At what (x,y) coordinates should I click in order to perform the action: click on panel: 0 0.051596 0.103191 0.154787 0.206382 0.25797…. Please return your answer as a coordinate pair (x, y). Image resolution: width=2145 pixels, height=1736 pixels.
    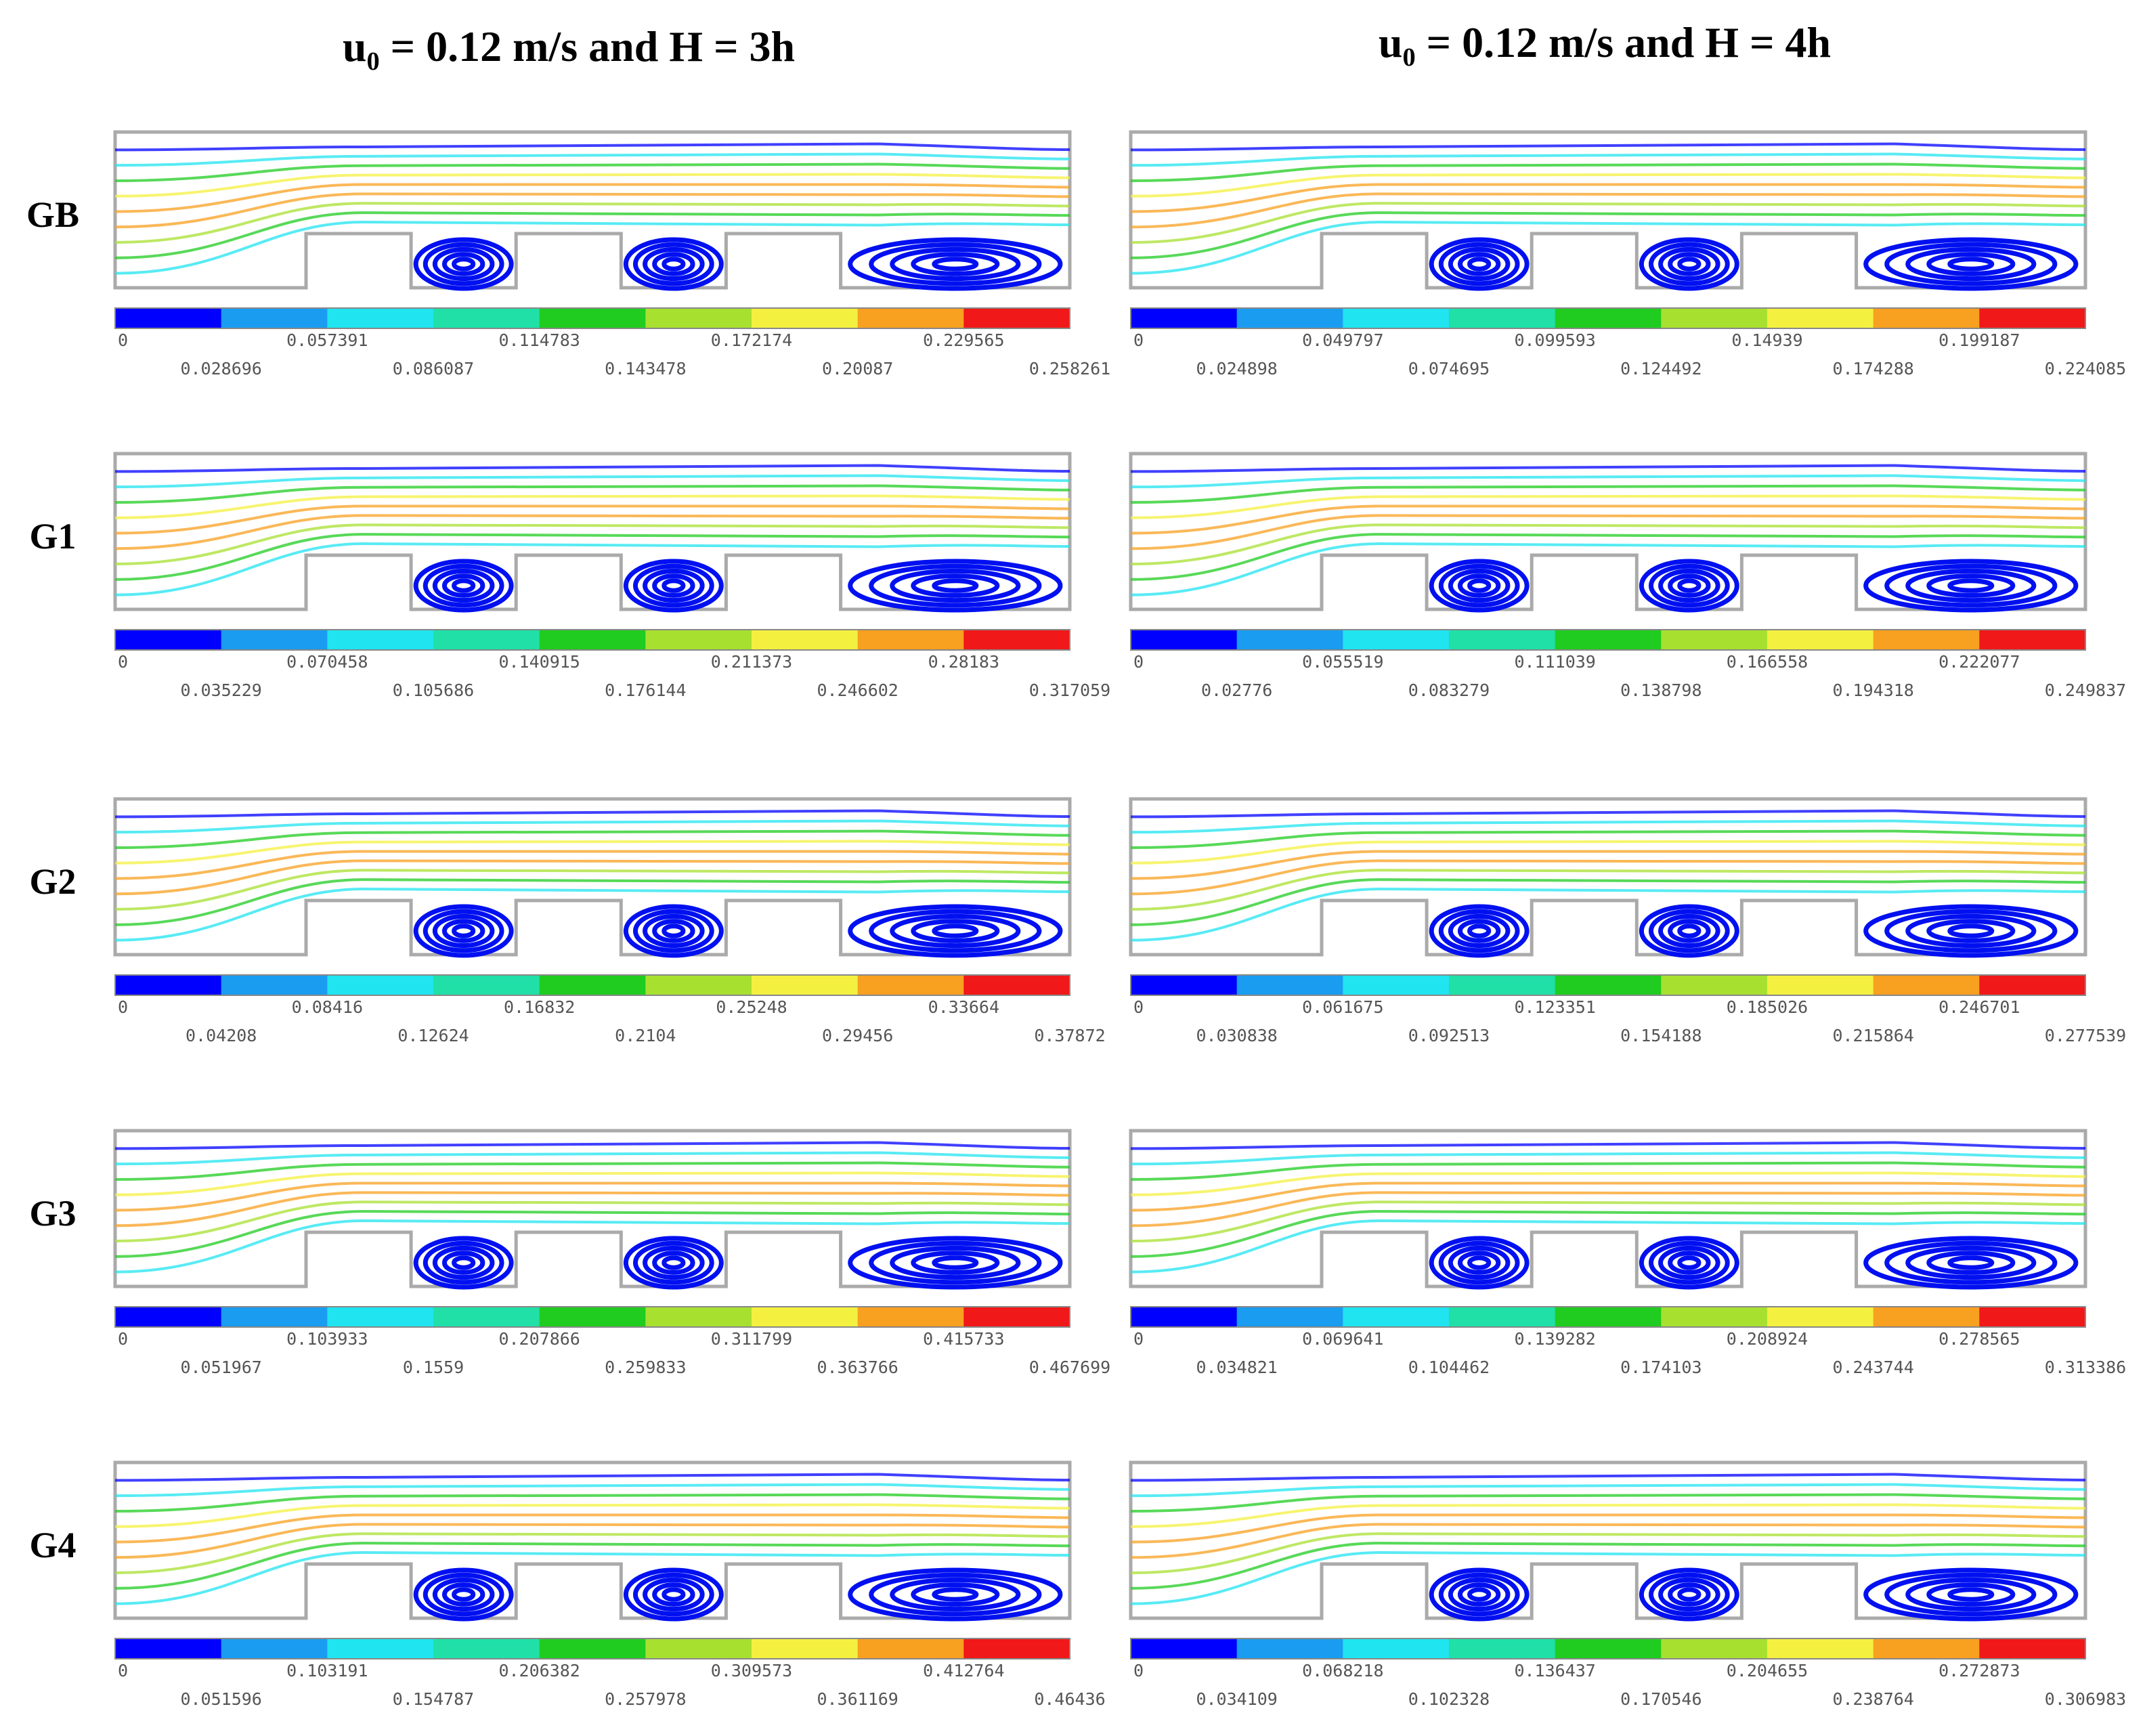
    Looking at the image, I should click on (610, 1584).